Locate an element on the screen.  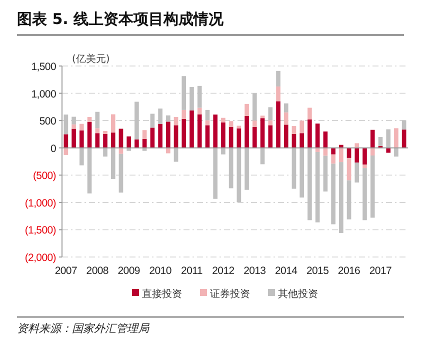
y-tick-label: (1,500) is located at coordinates (40, 230).